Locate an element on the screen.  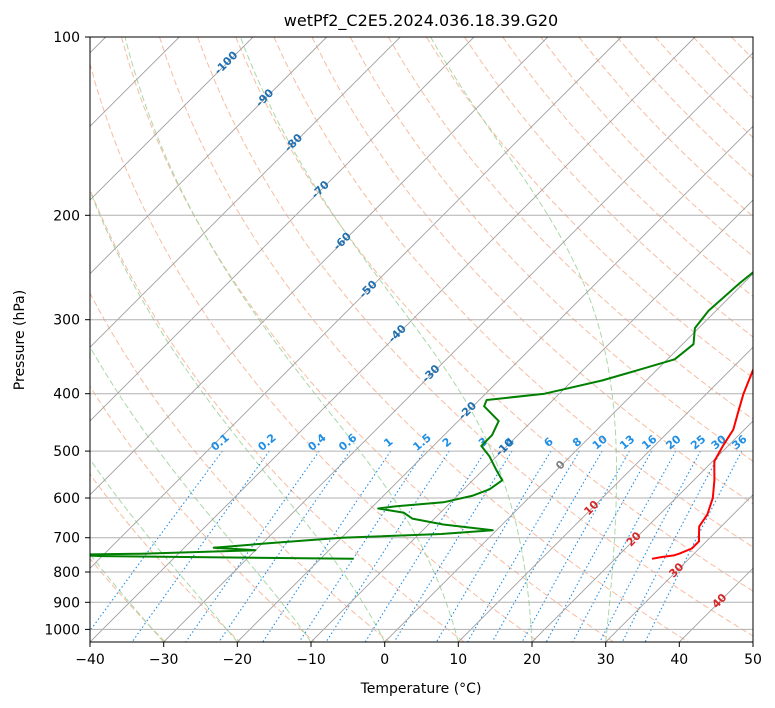
x-axis-label: Temperature (°C) is located at coordinates (421, 689).